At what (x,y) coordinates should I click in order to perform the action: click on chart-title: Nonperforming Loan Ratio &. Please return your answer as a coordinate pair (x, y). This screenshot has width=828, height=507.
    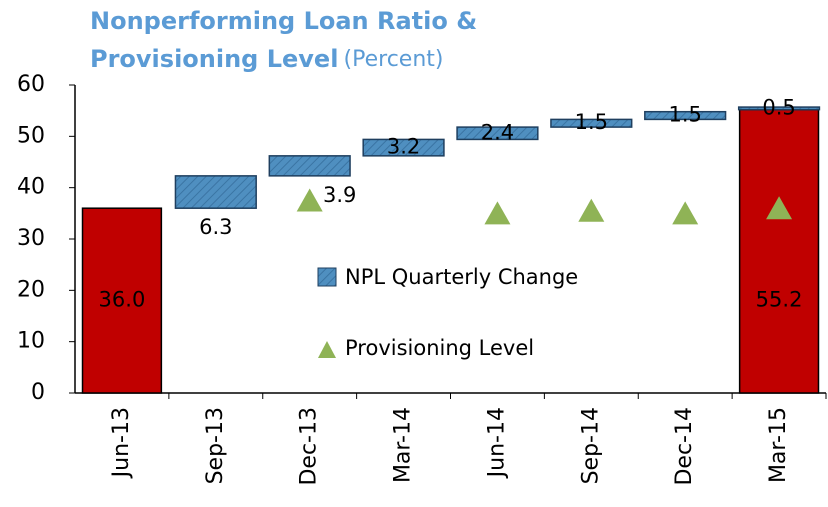
    Looking at the image, I should click on (283, 21).